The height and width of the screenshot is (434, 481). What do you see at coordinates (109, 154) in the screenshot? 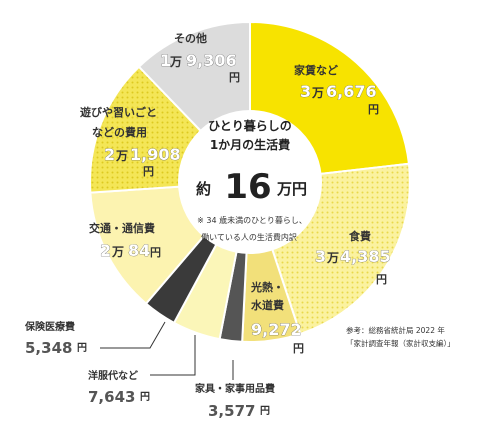
I see `value-hobby-man-num: 2` at bounding box center [109, 154].